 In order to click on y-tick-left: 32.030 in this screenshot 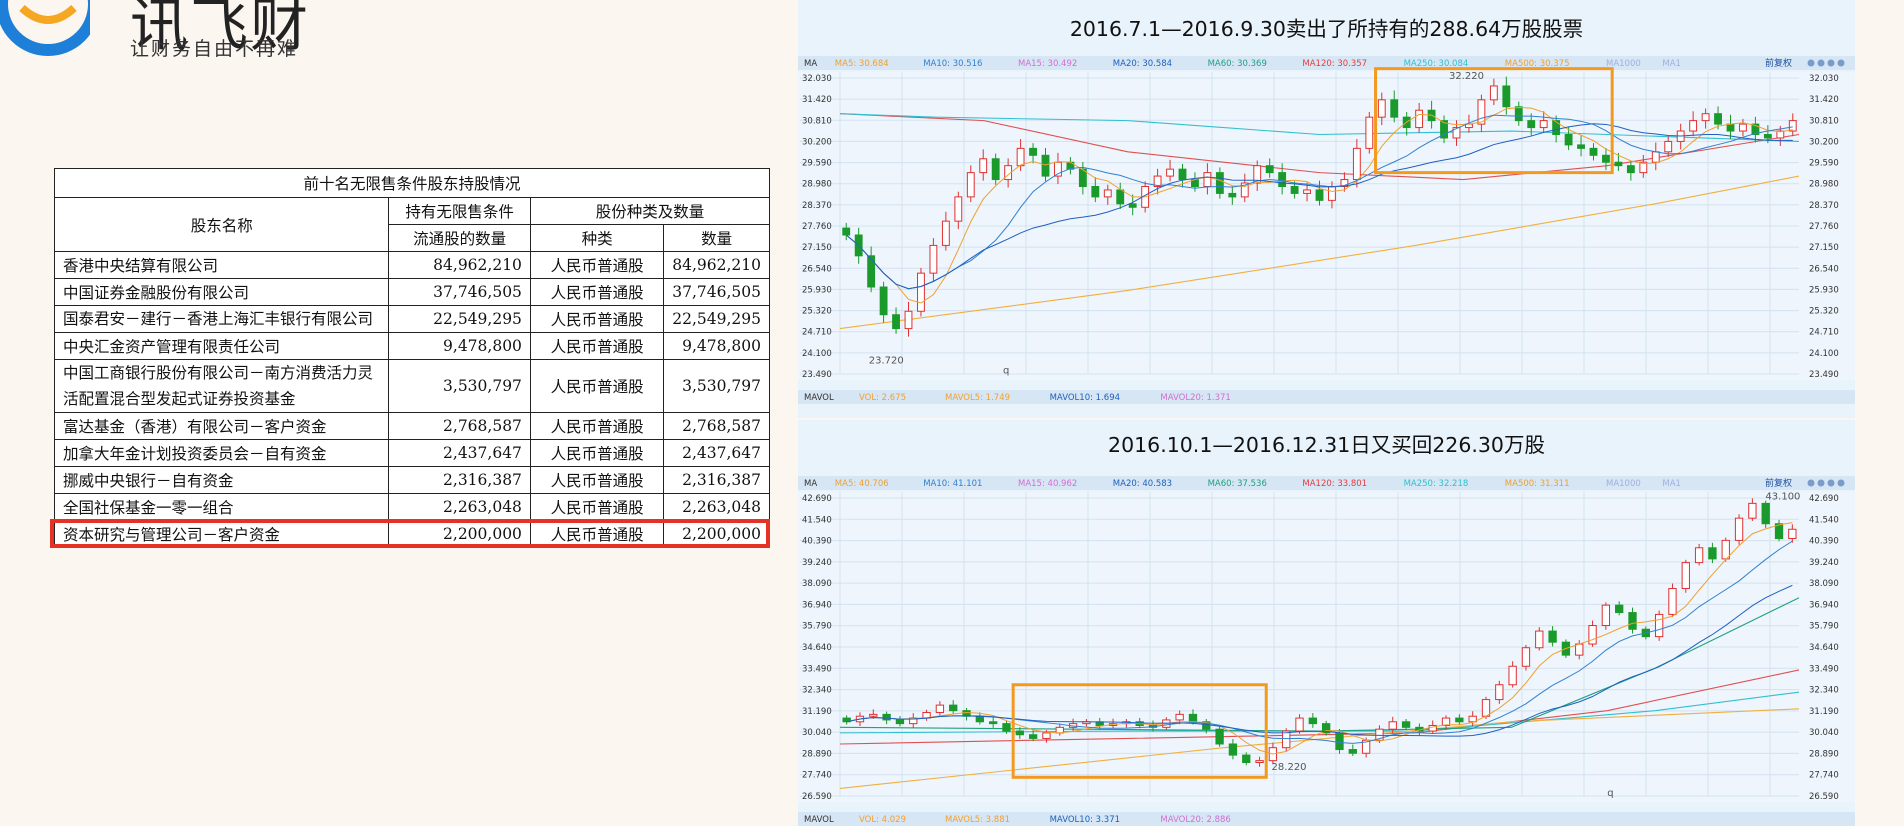, I will do `click(817, 79)`.